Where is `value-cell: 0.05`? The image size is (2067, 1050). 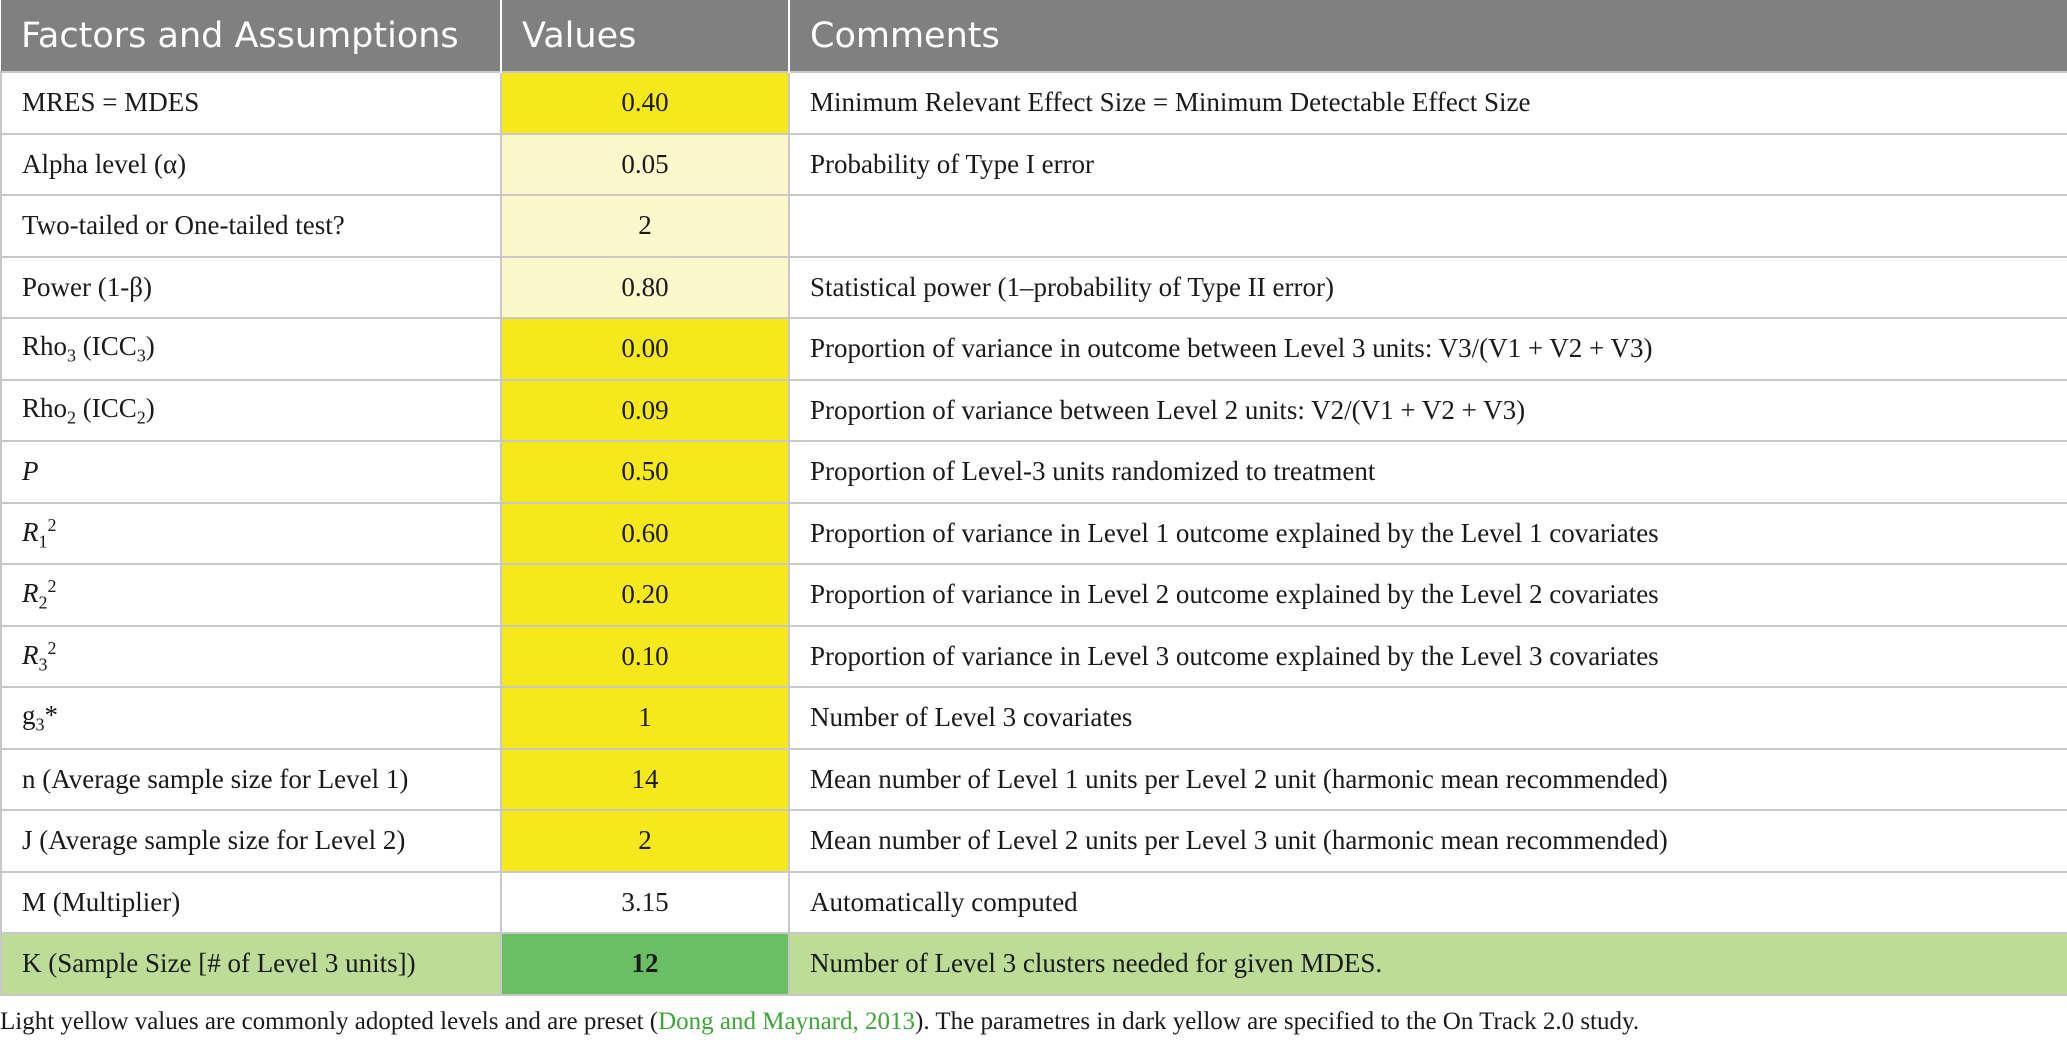 value-cell: 0.05 is located at coordinates (645, 164).